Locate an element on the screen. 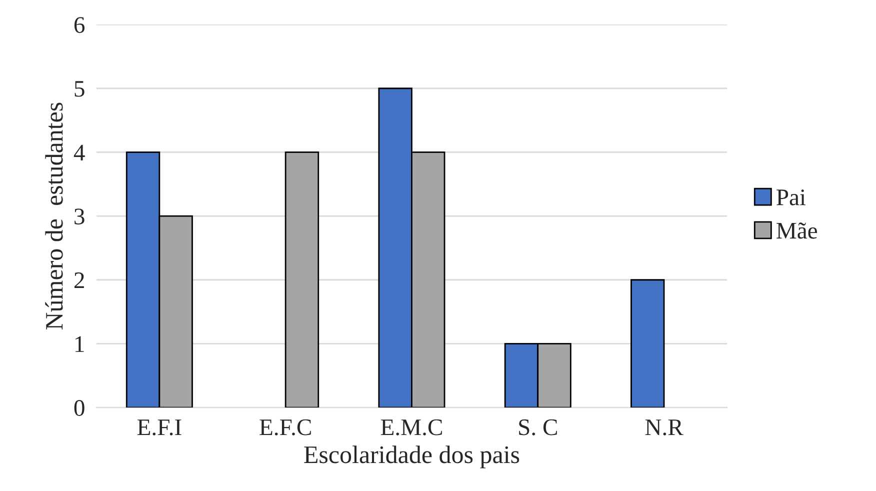  x-tick-label: E.M.C is located at coordinates (411, 427).